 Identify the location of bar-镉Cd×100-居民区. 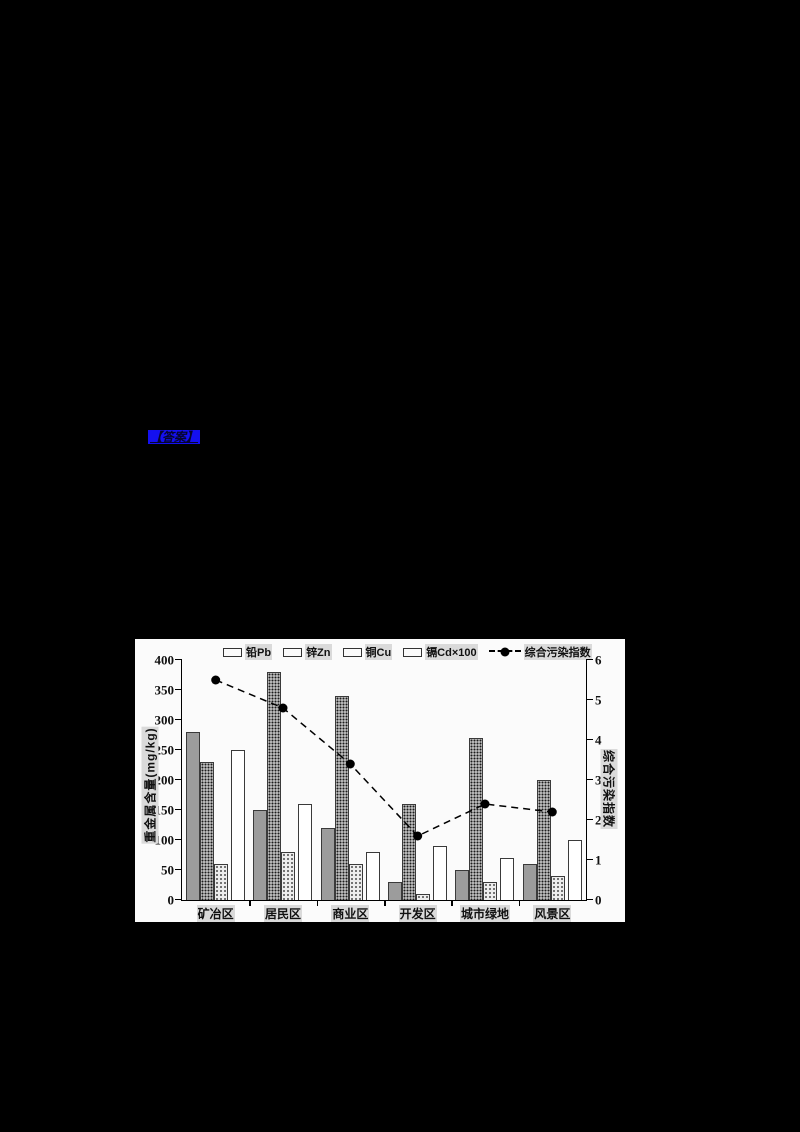
(305, 852).